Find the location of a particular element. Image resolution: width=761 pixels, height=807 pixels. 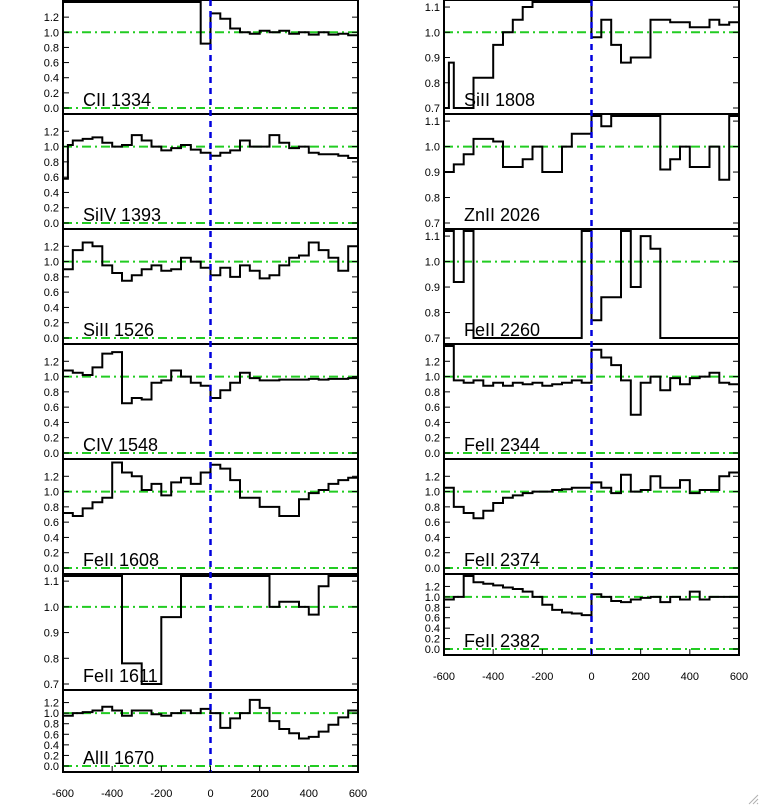

panel-znii-2026: 0.7 0.8 0.9 1.0 1.1 ZnII 2026 is located at coordinates (582, 171).